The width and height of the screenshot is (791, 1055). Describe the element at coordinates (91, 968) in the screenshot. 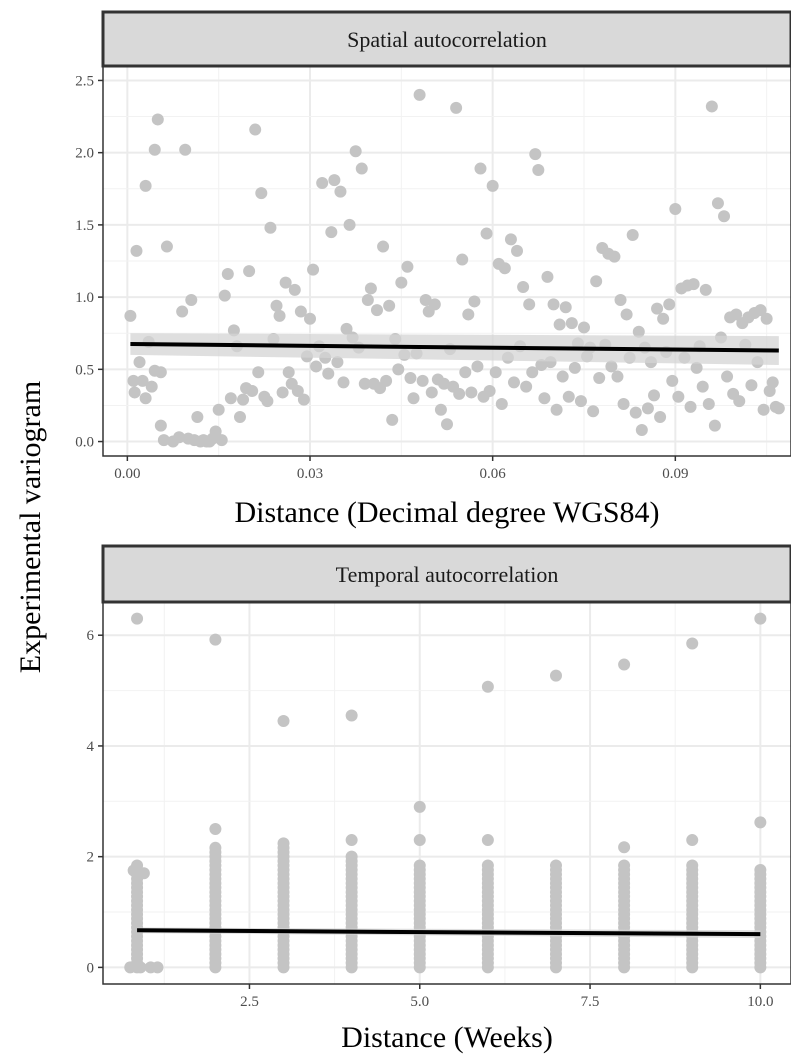

I see `y-tick-label: 0` at that location.